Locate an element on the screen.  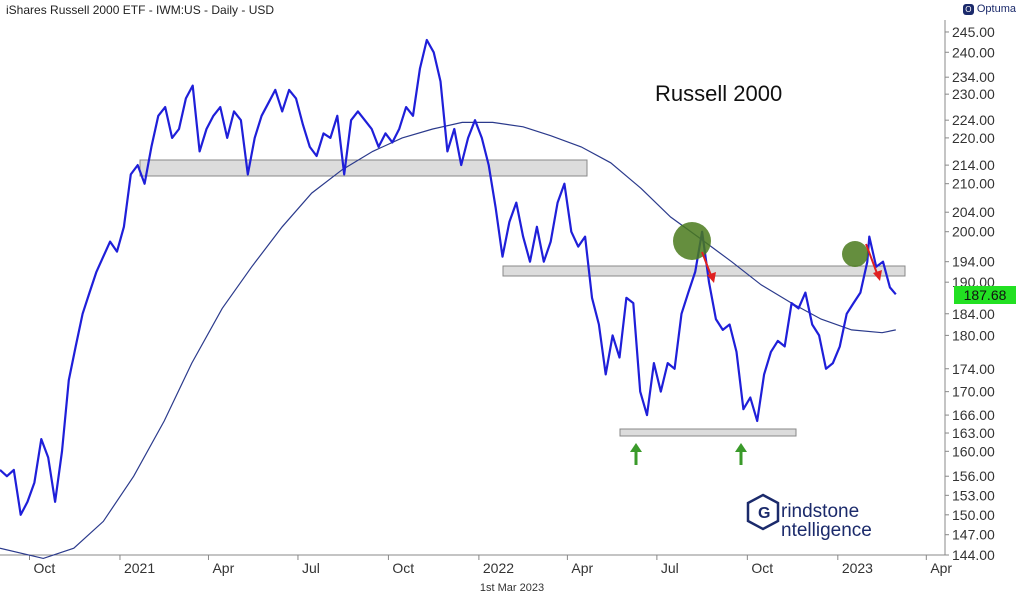
y-tick-label: 156.00 is located at coordinates (973, 476).